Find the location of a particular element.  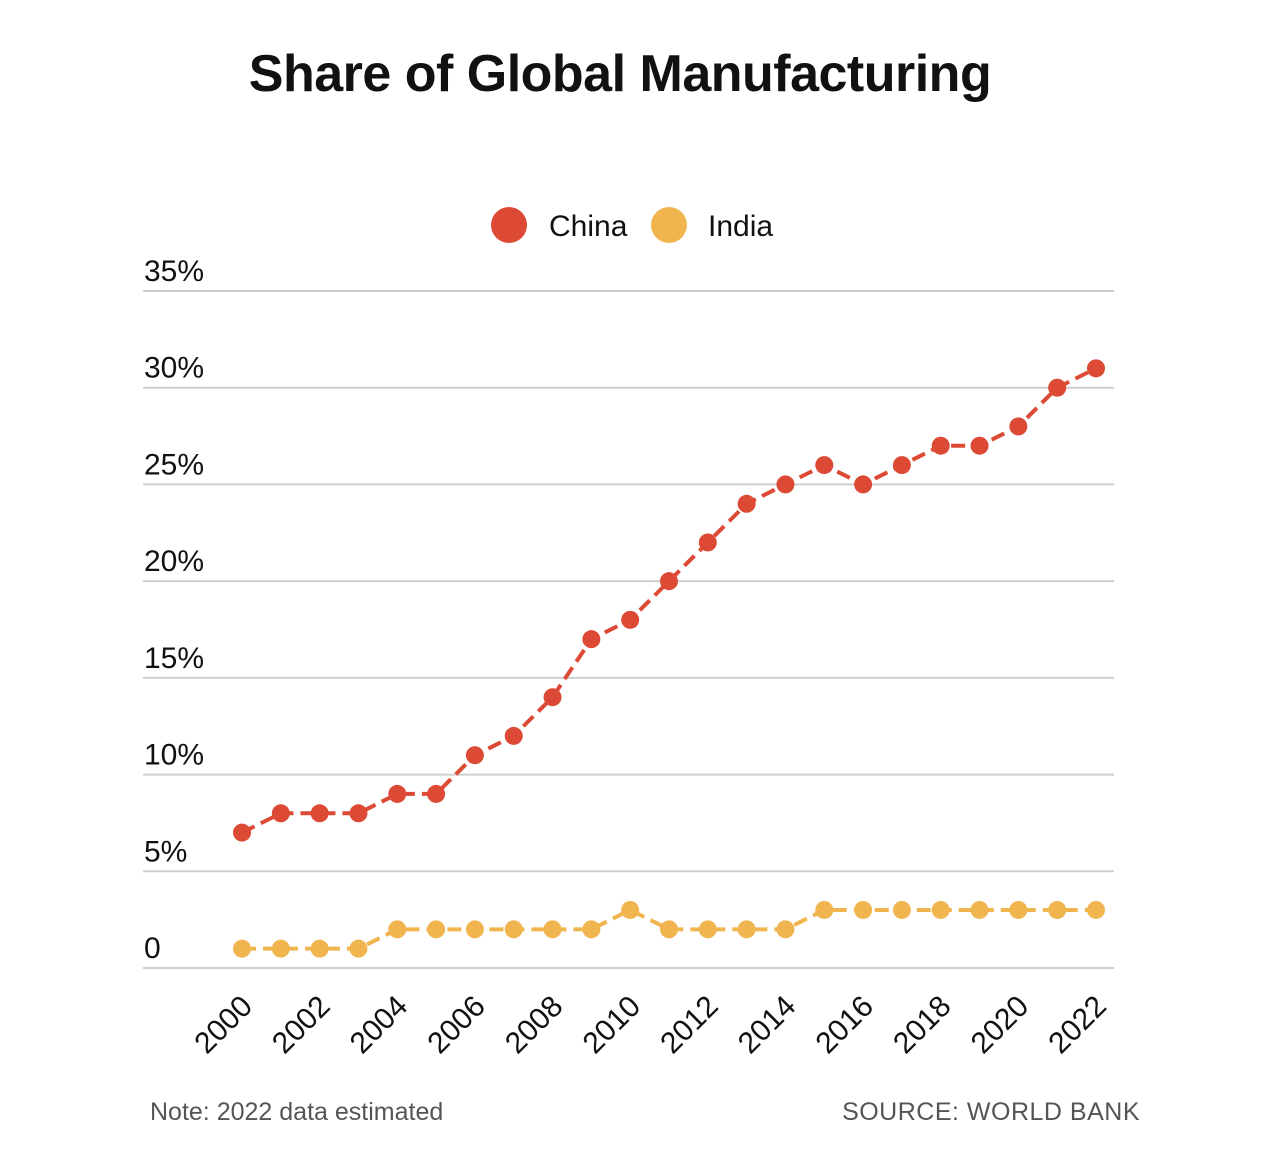

china-point-2001 is located at coordinates (280, 813).